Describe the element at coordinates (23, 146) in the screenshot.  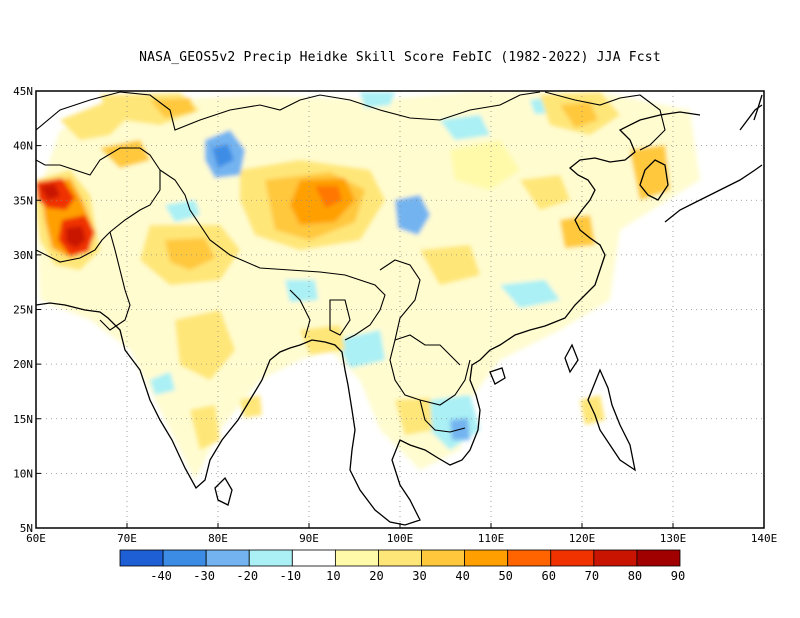
I see `lat-tick-label: 40N` at that location.